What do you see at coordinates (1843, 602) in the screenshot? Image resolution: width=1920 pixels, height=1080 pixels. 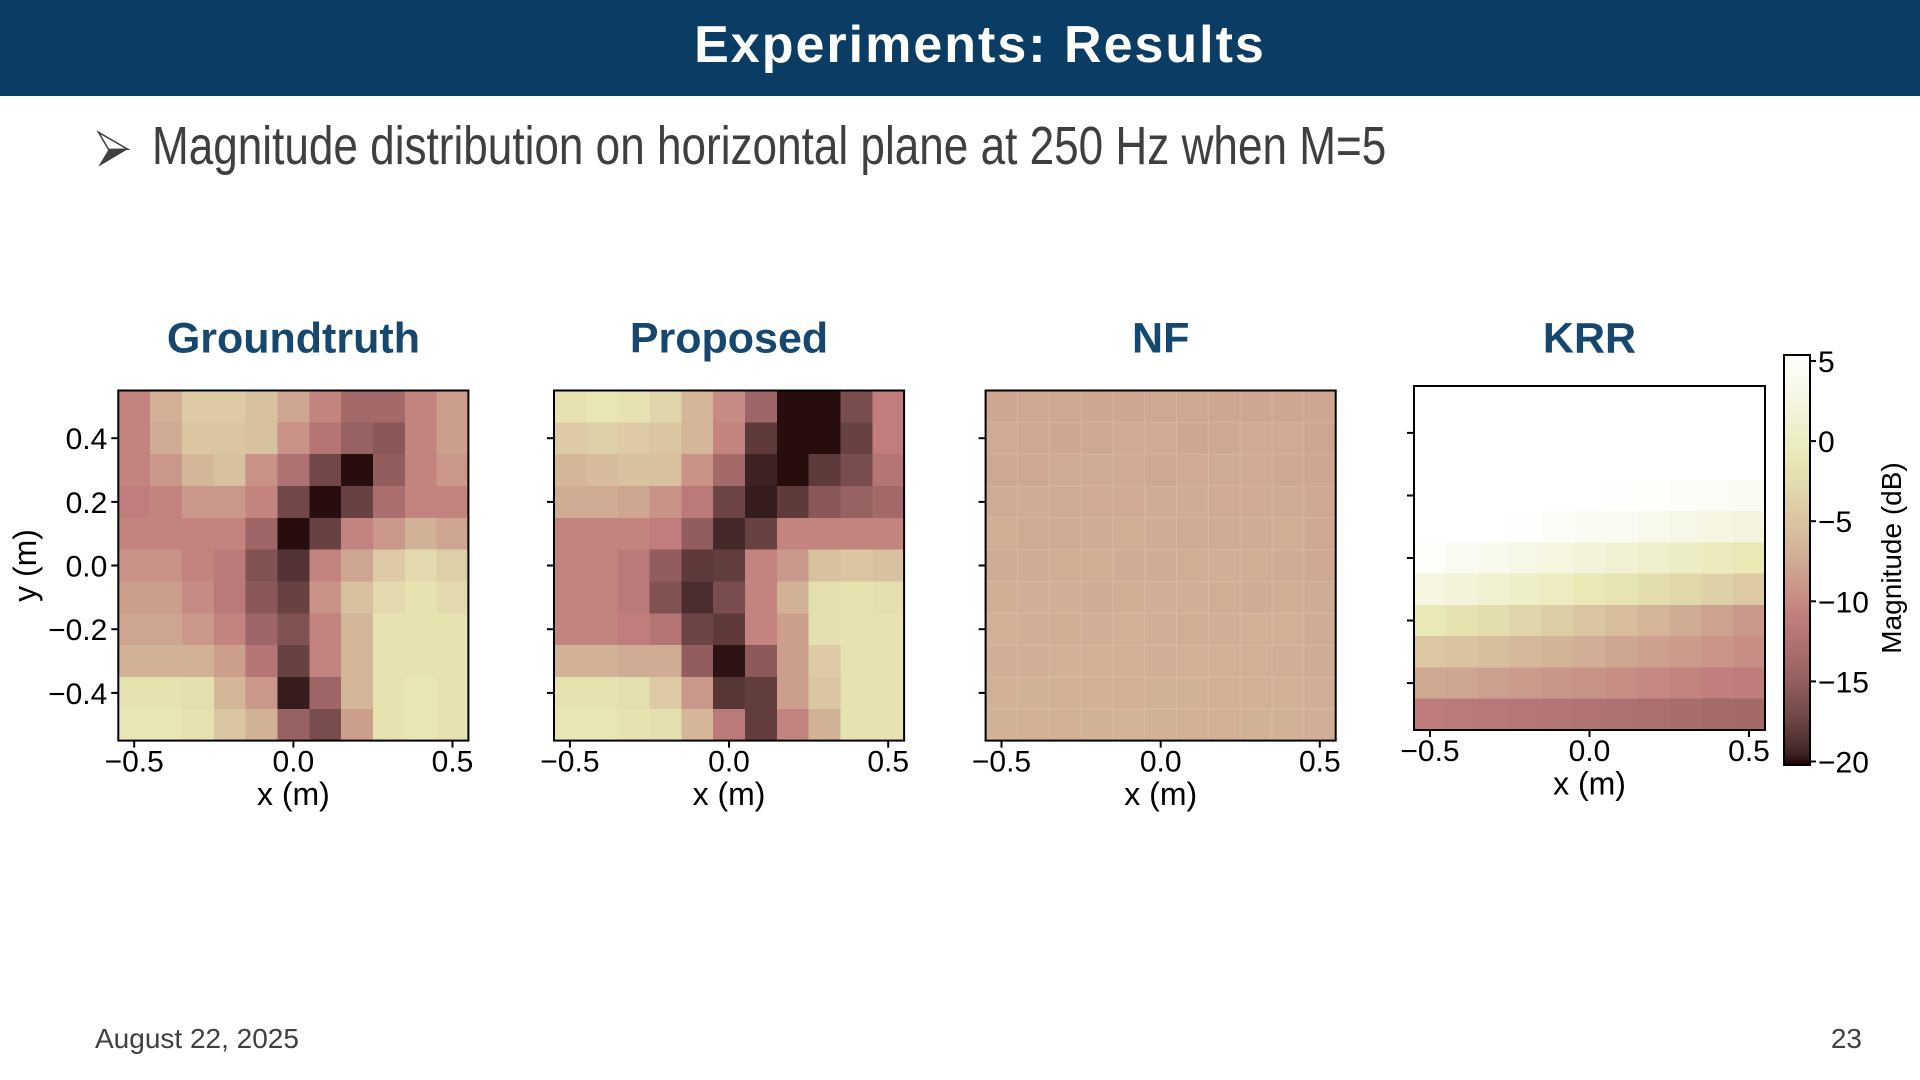 I see `svg-text: −10` at bounding box center [1843, 602].